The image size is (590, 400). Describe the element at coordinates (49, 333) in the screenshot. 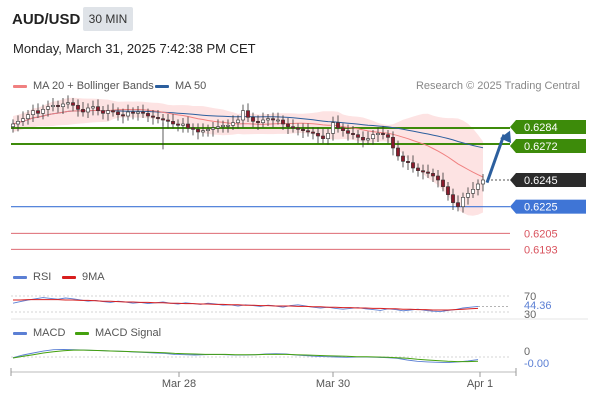

I see `macd-legend-label: MACD` at that location.